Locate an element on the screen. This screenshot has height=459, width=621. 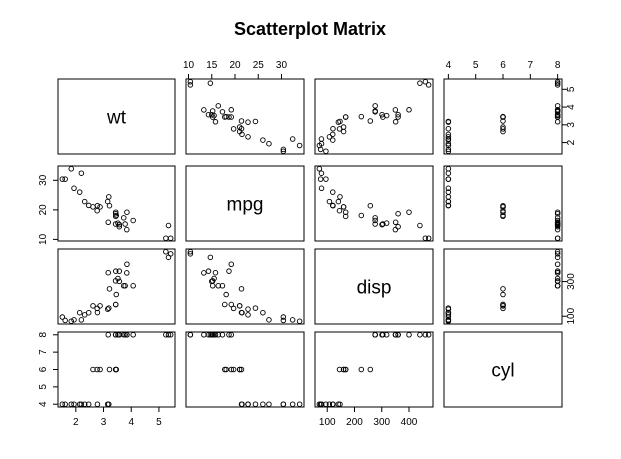
tick-label: 200 is located at coordinates (354, 422).